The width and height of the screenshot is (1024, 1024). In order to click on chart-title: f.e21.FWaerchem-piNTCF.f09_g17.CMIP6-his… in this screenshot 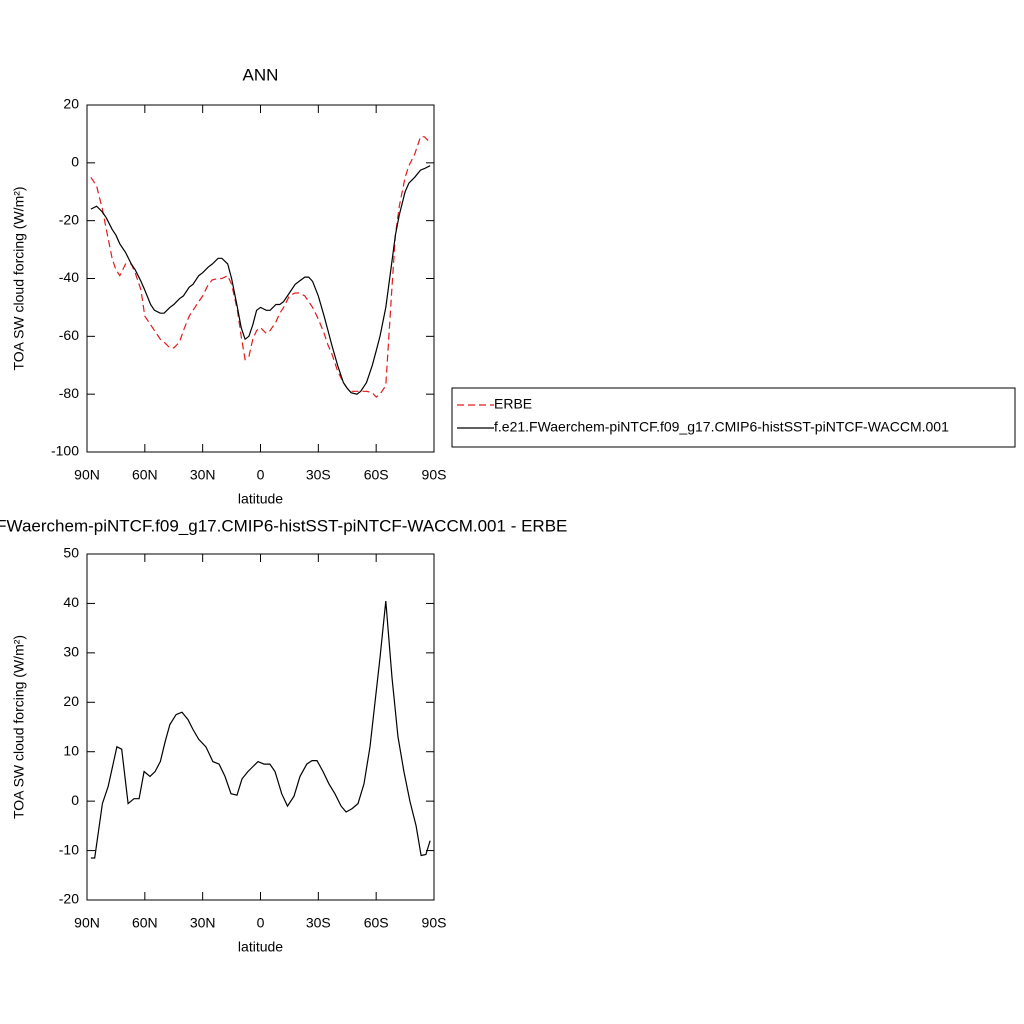, I will do `click(283, 525)`.